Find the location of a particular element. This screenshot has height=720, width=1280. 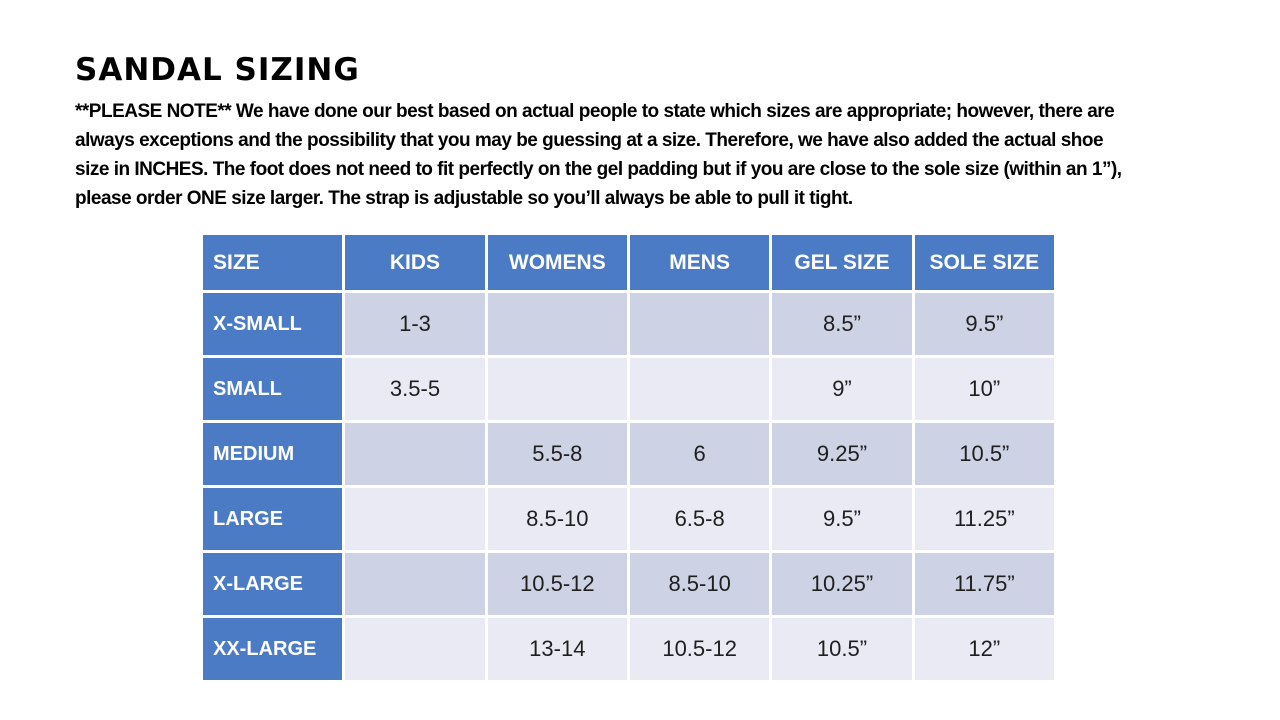

row-label-x-small: X-SMALL is located at coordinates (272, 324).